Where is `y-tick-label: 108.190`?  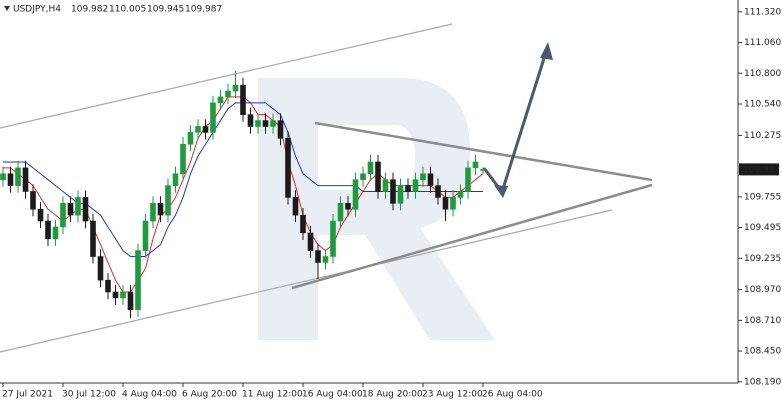 y-tick-label: 108.190 is located at coordinates (762, 382).